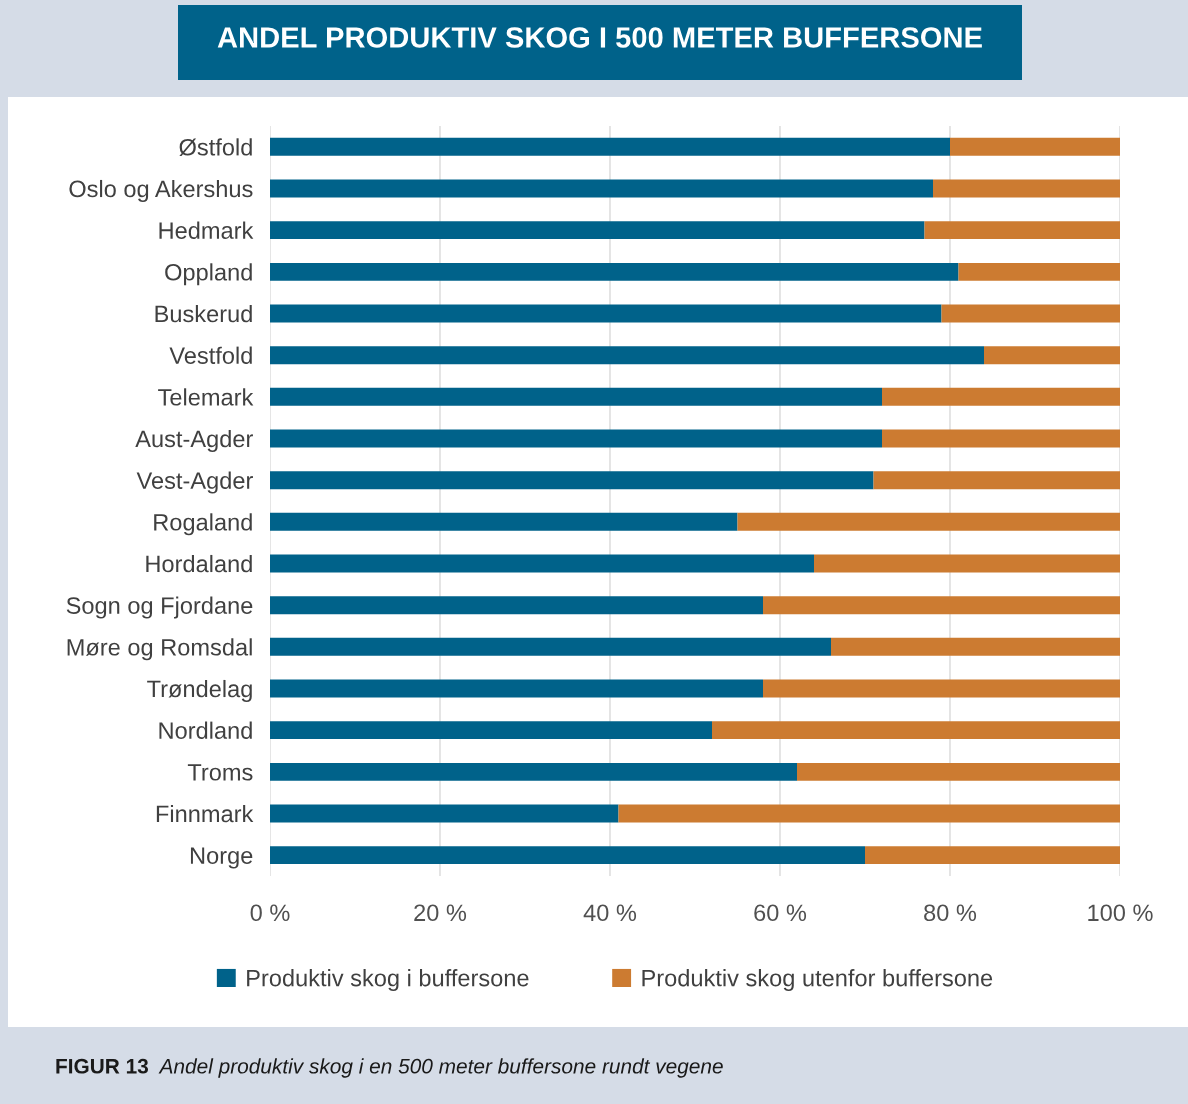 This screenshot has height=1104, width=1188. Describe the element at coordinates (194, 482) in the screenshot. I see `y-tick-label: Vest-Agder` at that location.